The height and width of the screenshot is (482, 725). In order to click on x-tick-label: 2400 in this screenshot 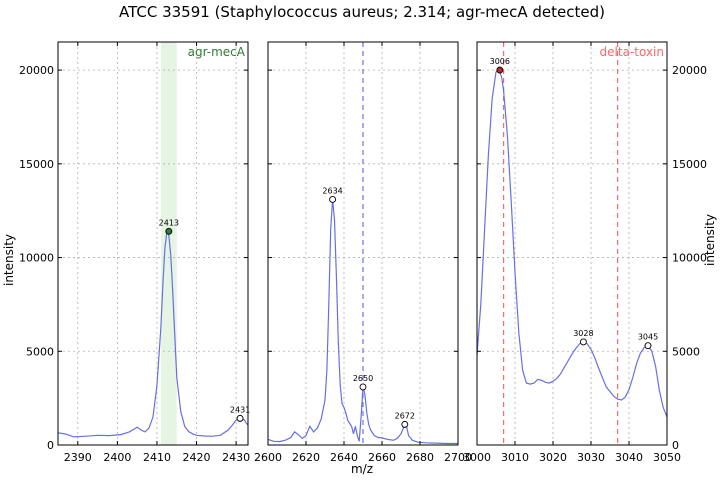, I will do `click(117, 457)`.